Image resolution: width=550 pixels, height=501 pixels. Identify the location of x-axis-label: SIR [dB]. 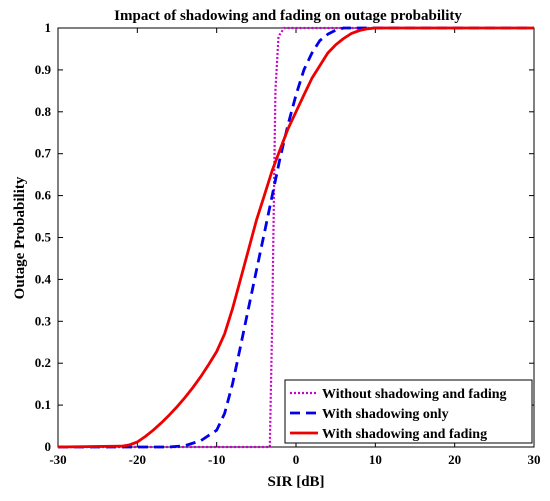
(295, 482).